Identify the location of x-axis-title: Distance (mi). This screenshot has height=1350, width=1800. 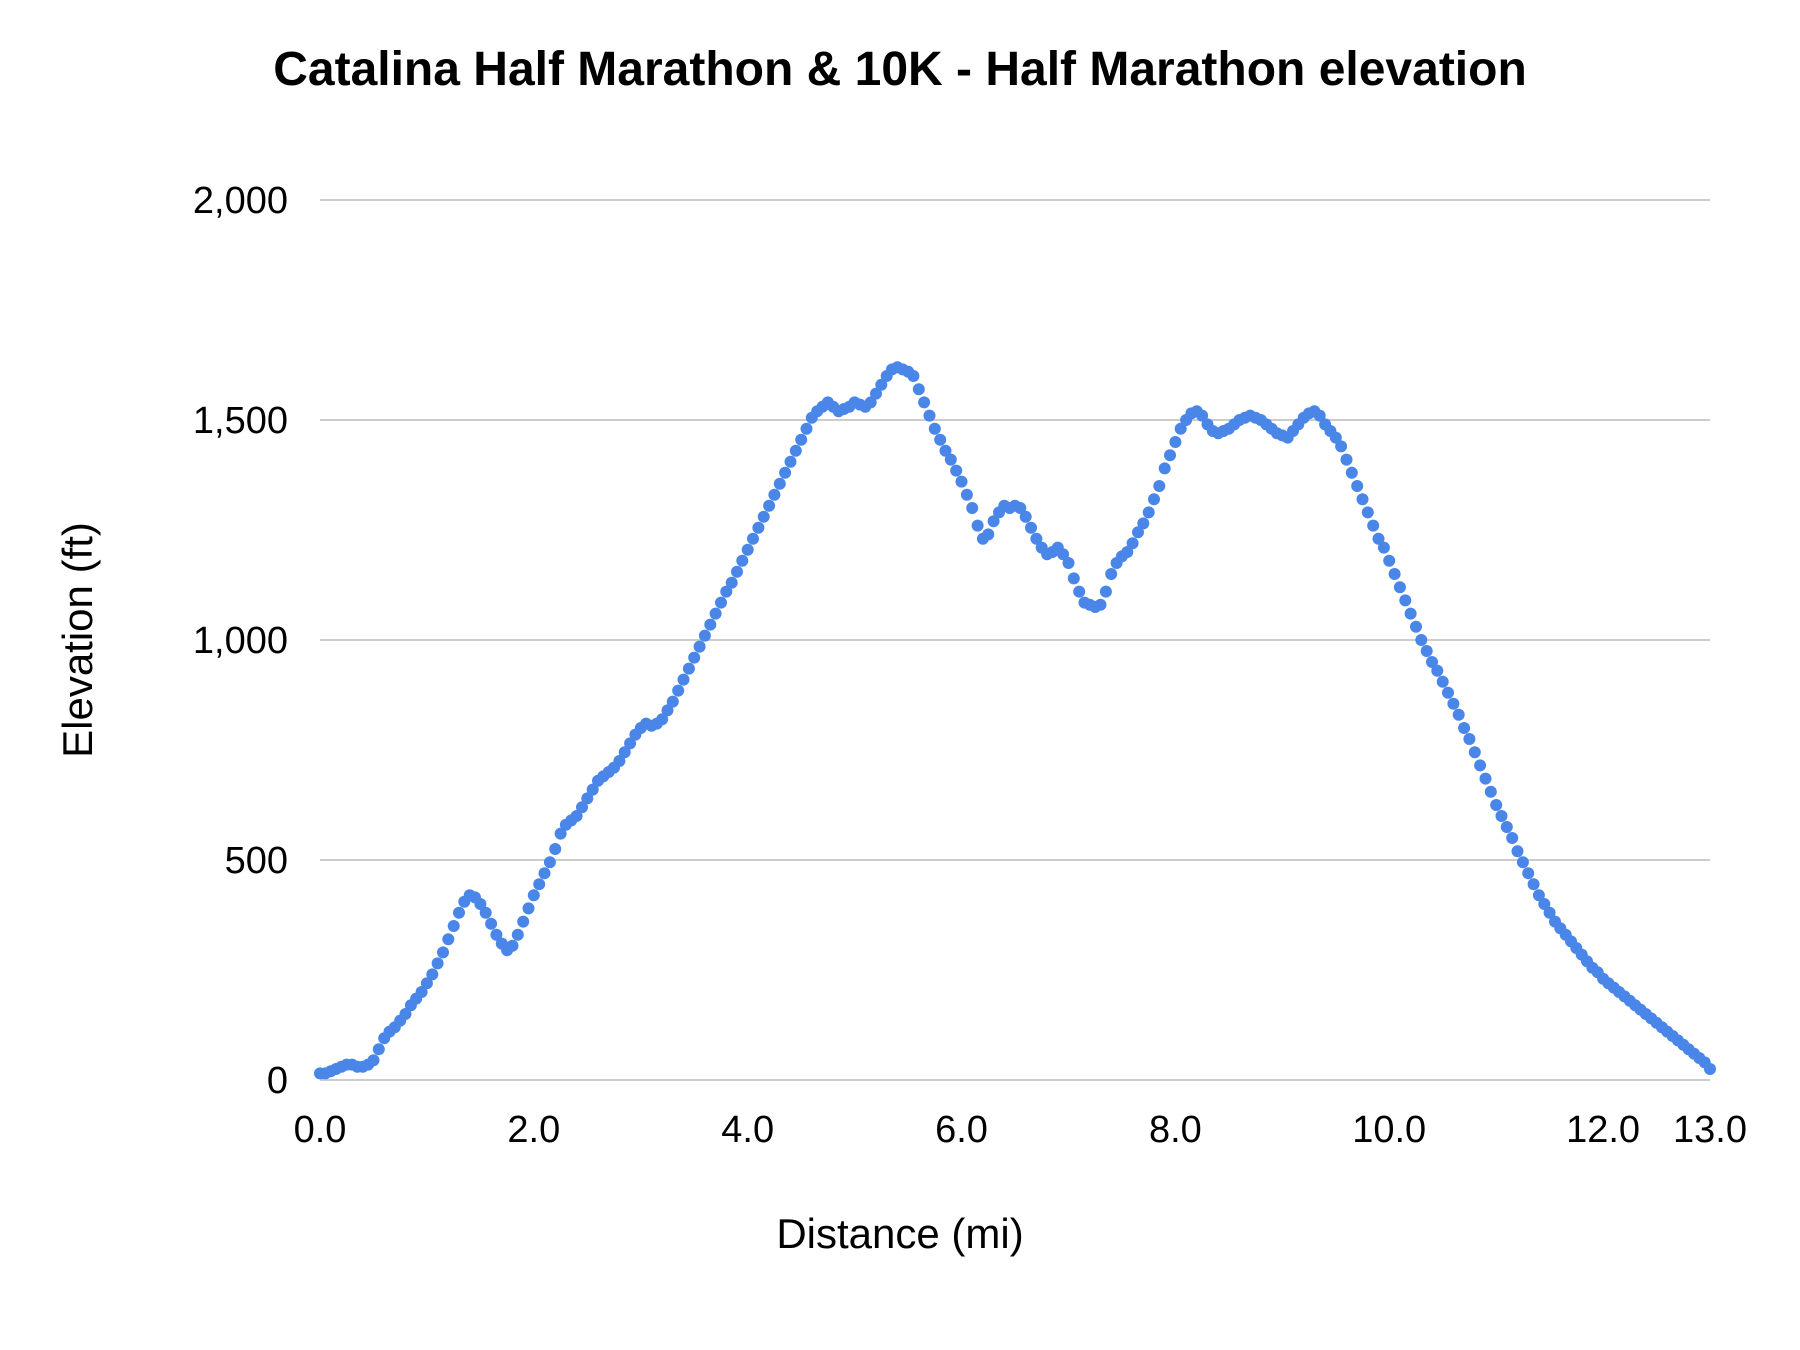
(900, 1233).